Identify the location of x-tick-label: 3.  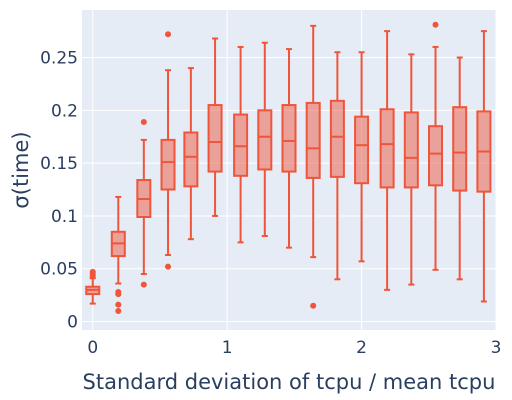
(496, 348).